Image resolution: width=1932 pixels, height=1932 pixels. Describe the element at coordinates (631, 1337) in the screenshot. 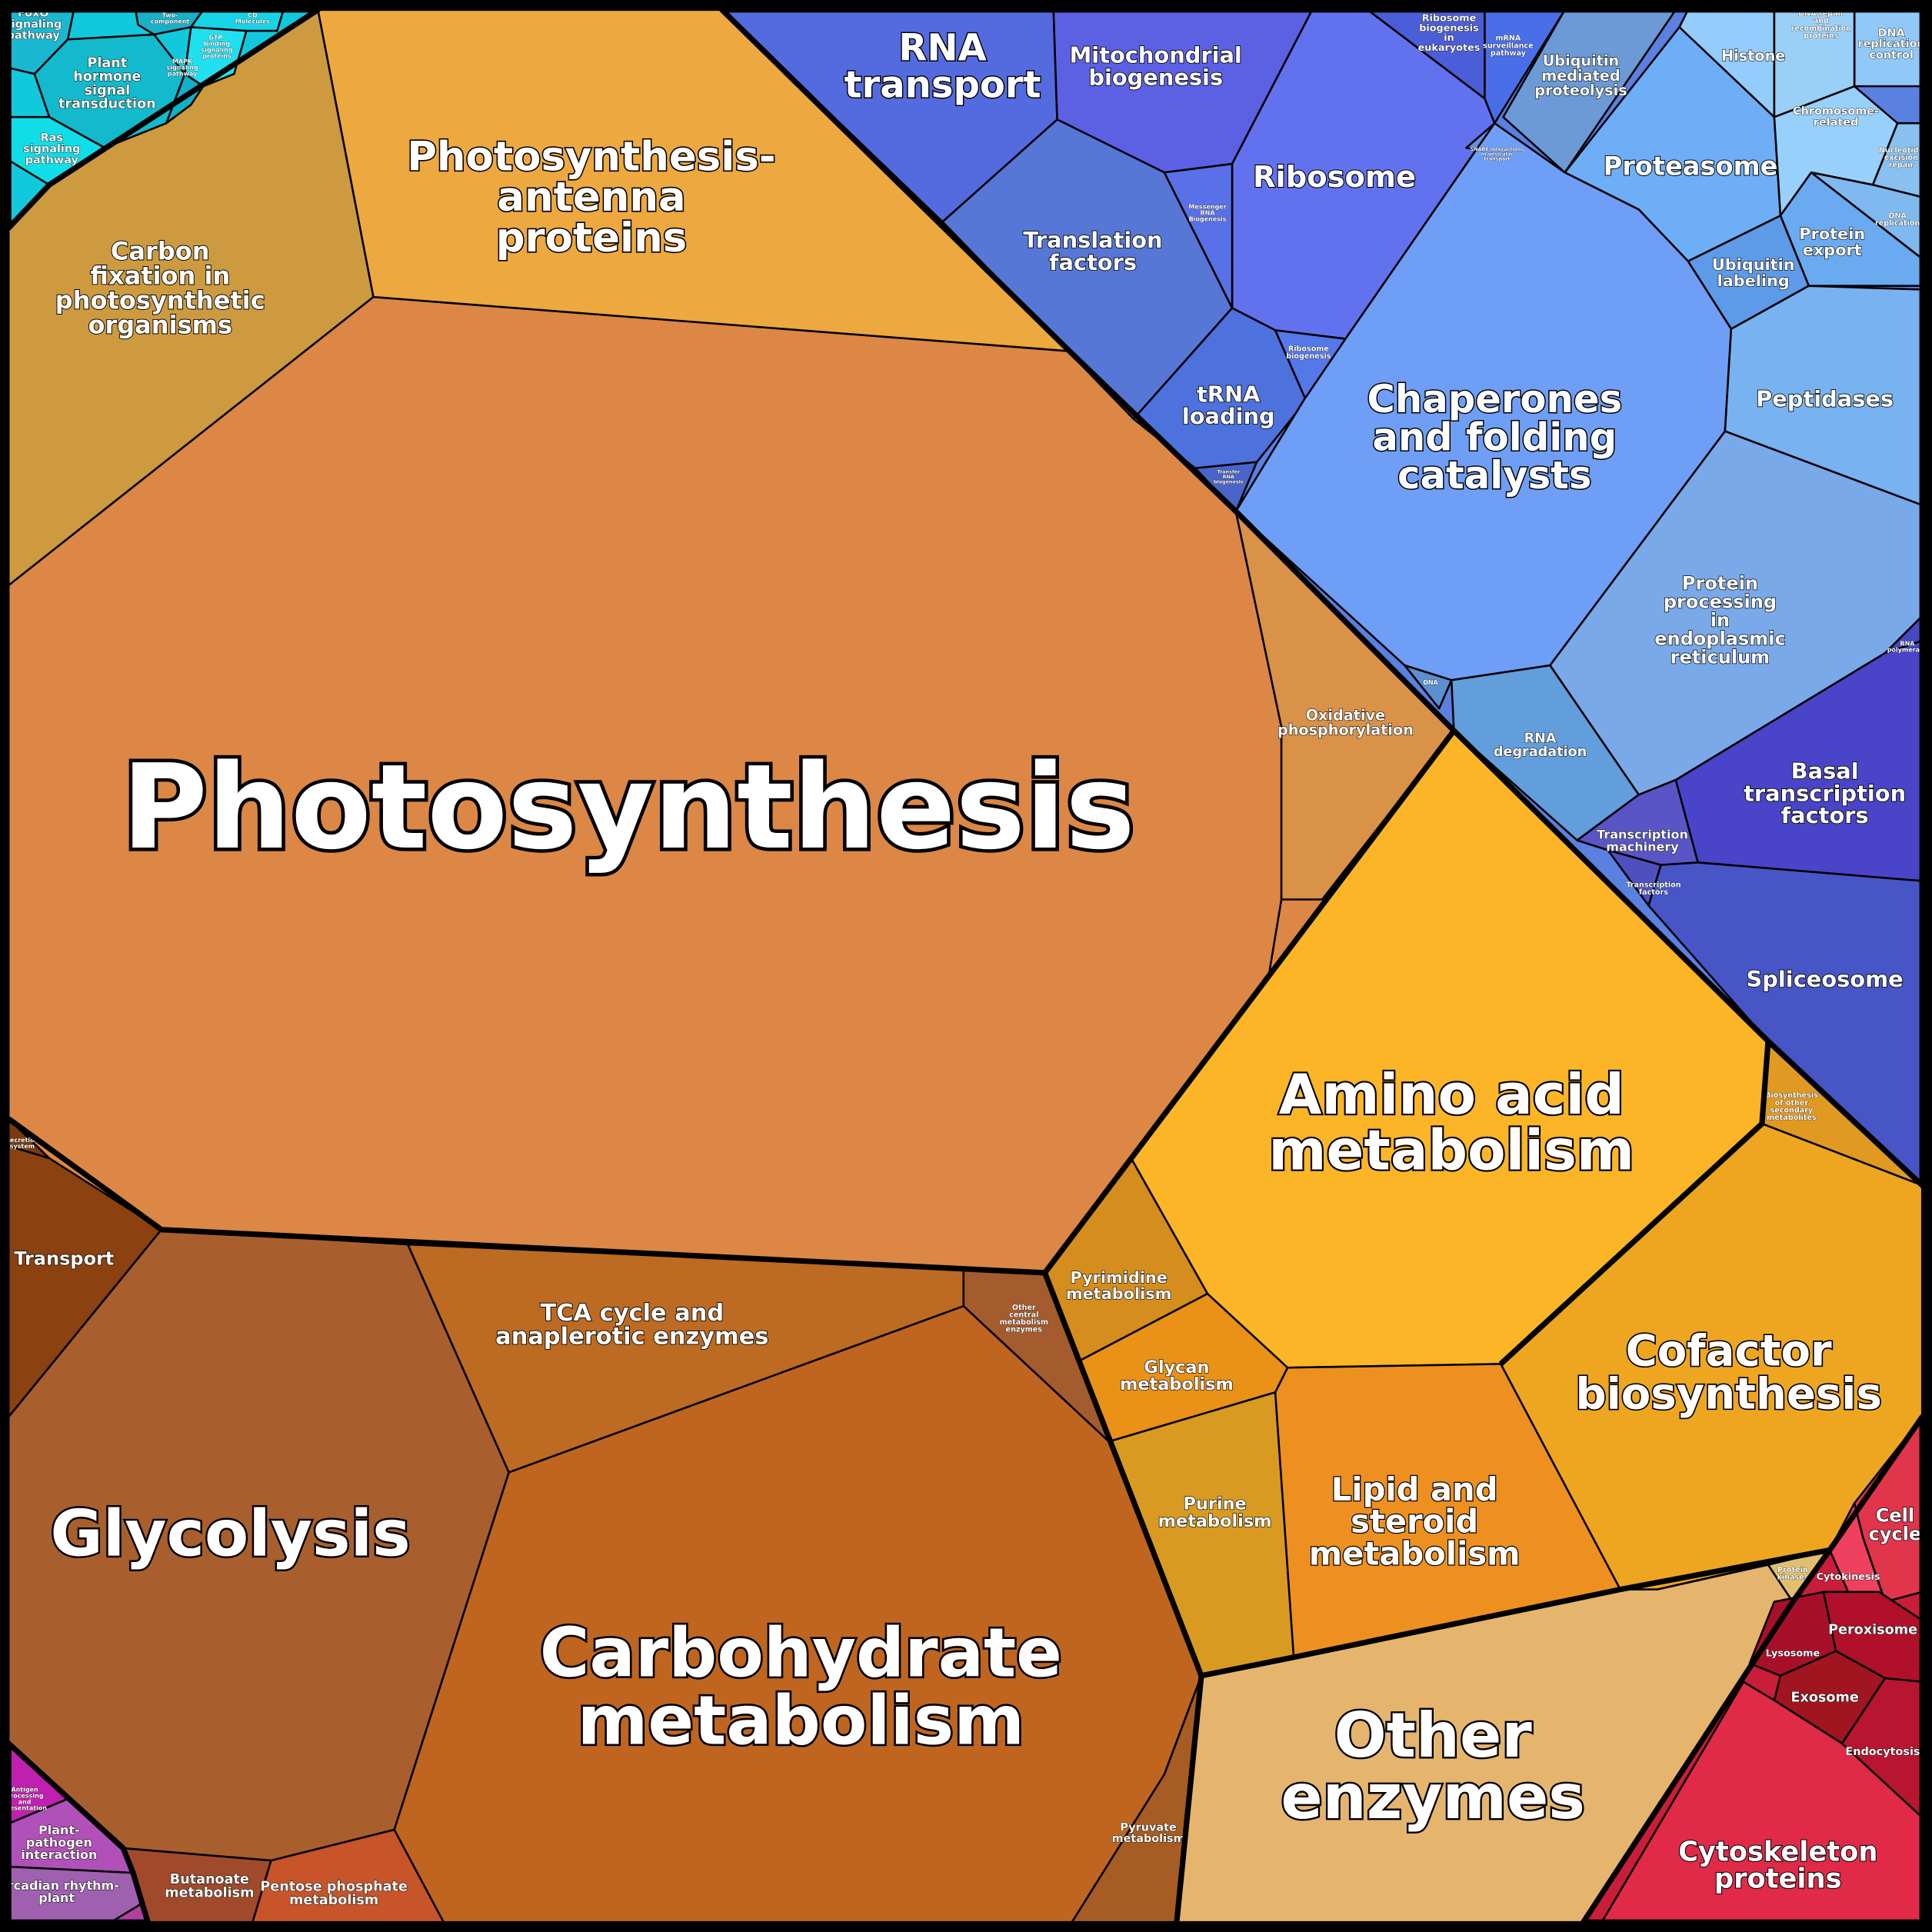

I see `cell-label: anaplerotic enzymes` at that location.